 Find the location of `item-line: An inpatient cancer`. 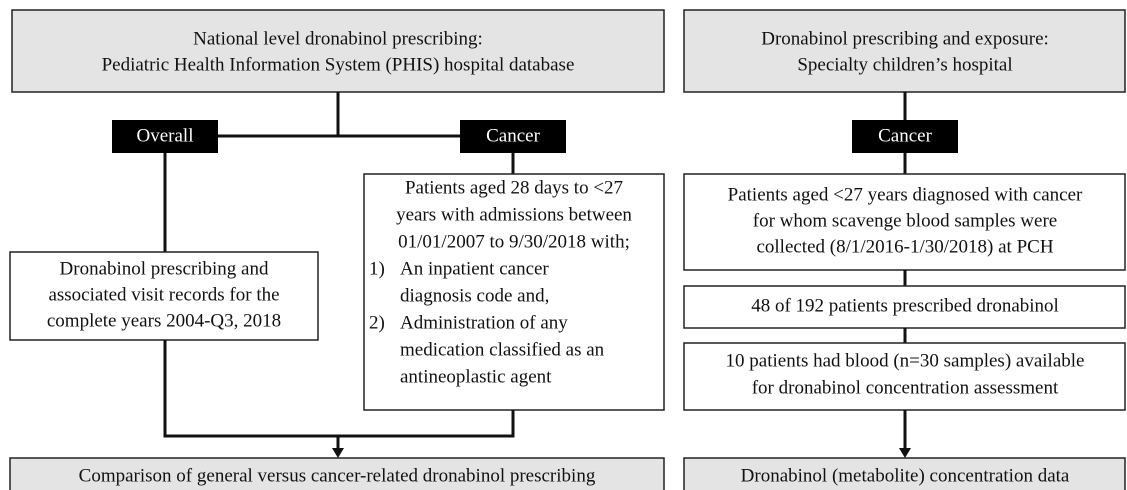

item-line: An inpatient cancer is located at coordinates (474, 268).